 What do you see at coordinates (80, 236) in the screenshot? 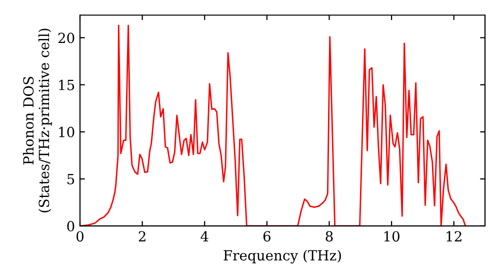
I see `x-tick-label: 0` at bounding box center [80, 236].